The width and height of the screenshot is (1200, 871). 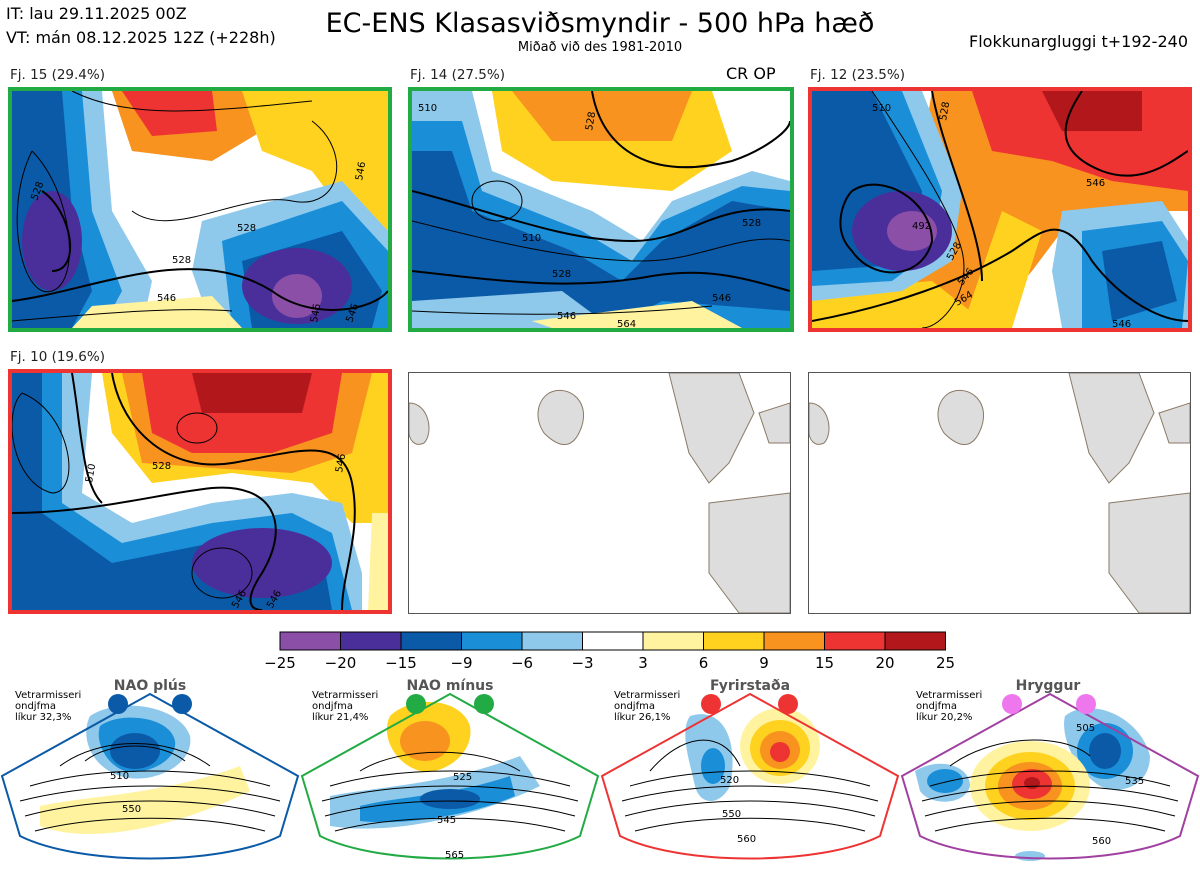 I want to click on colorbar-tick-label: 20, so click(x=884, y=663).